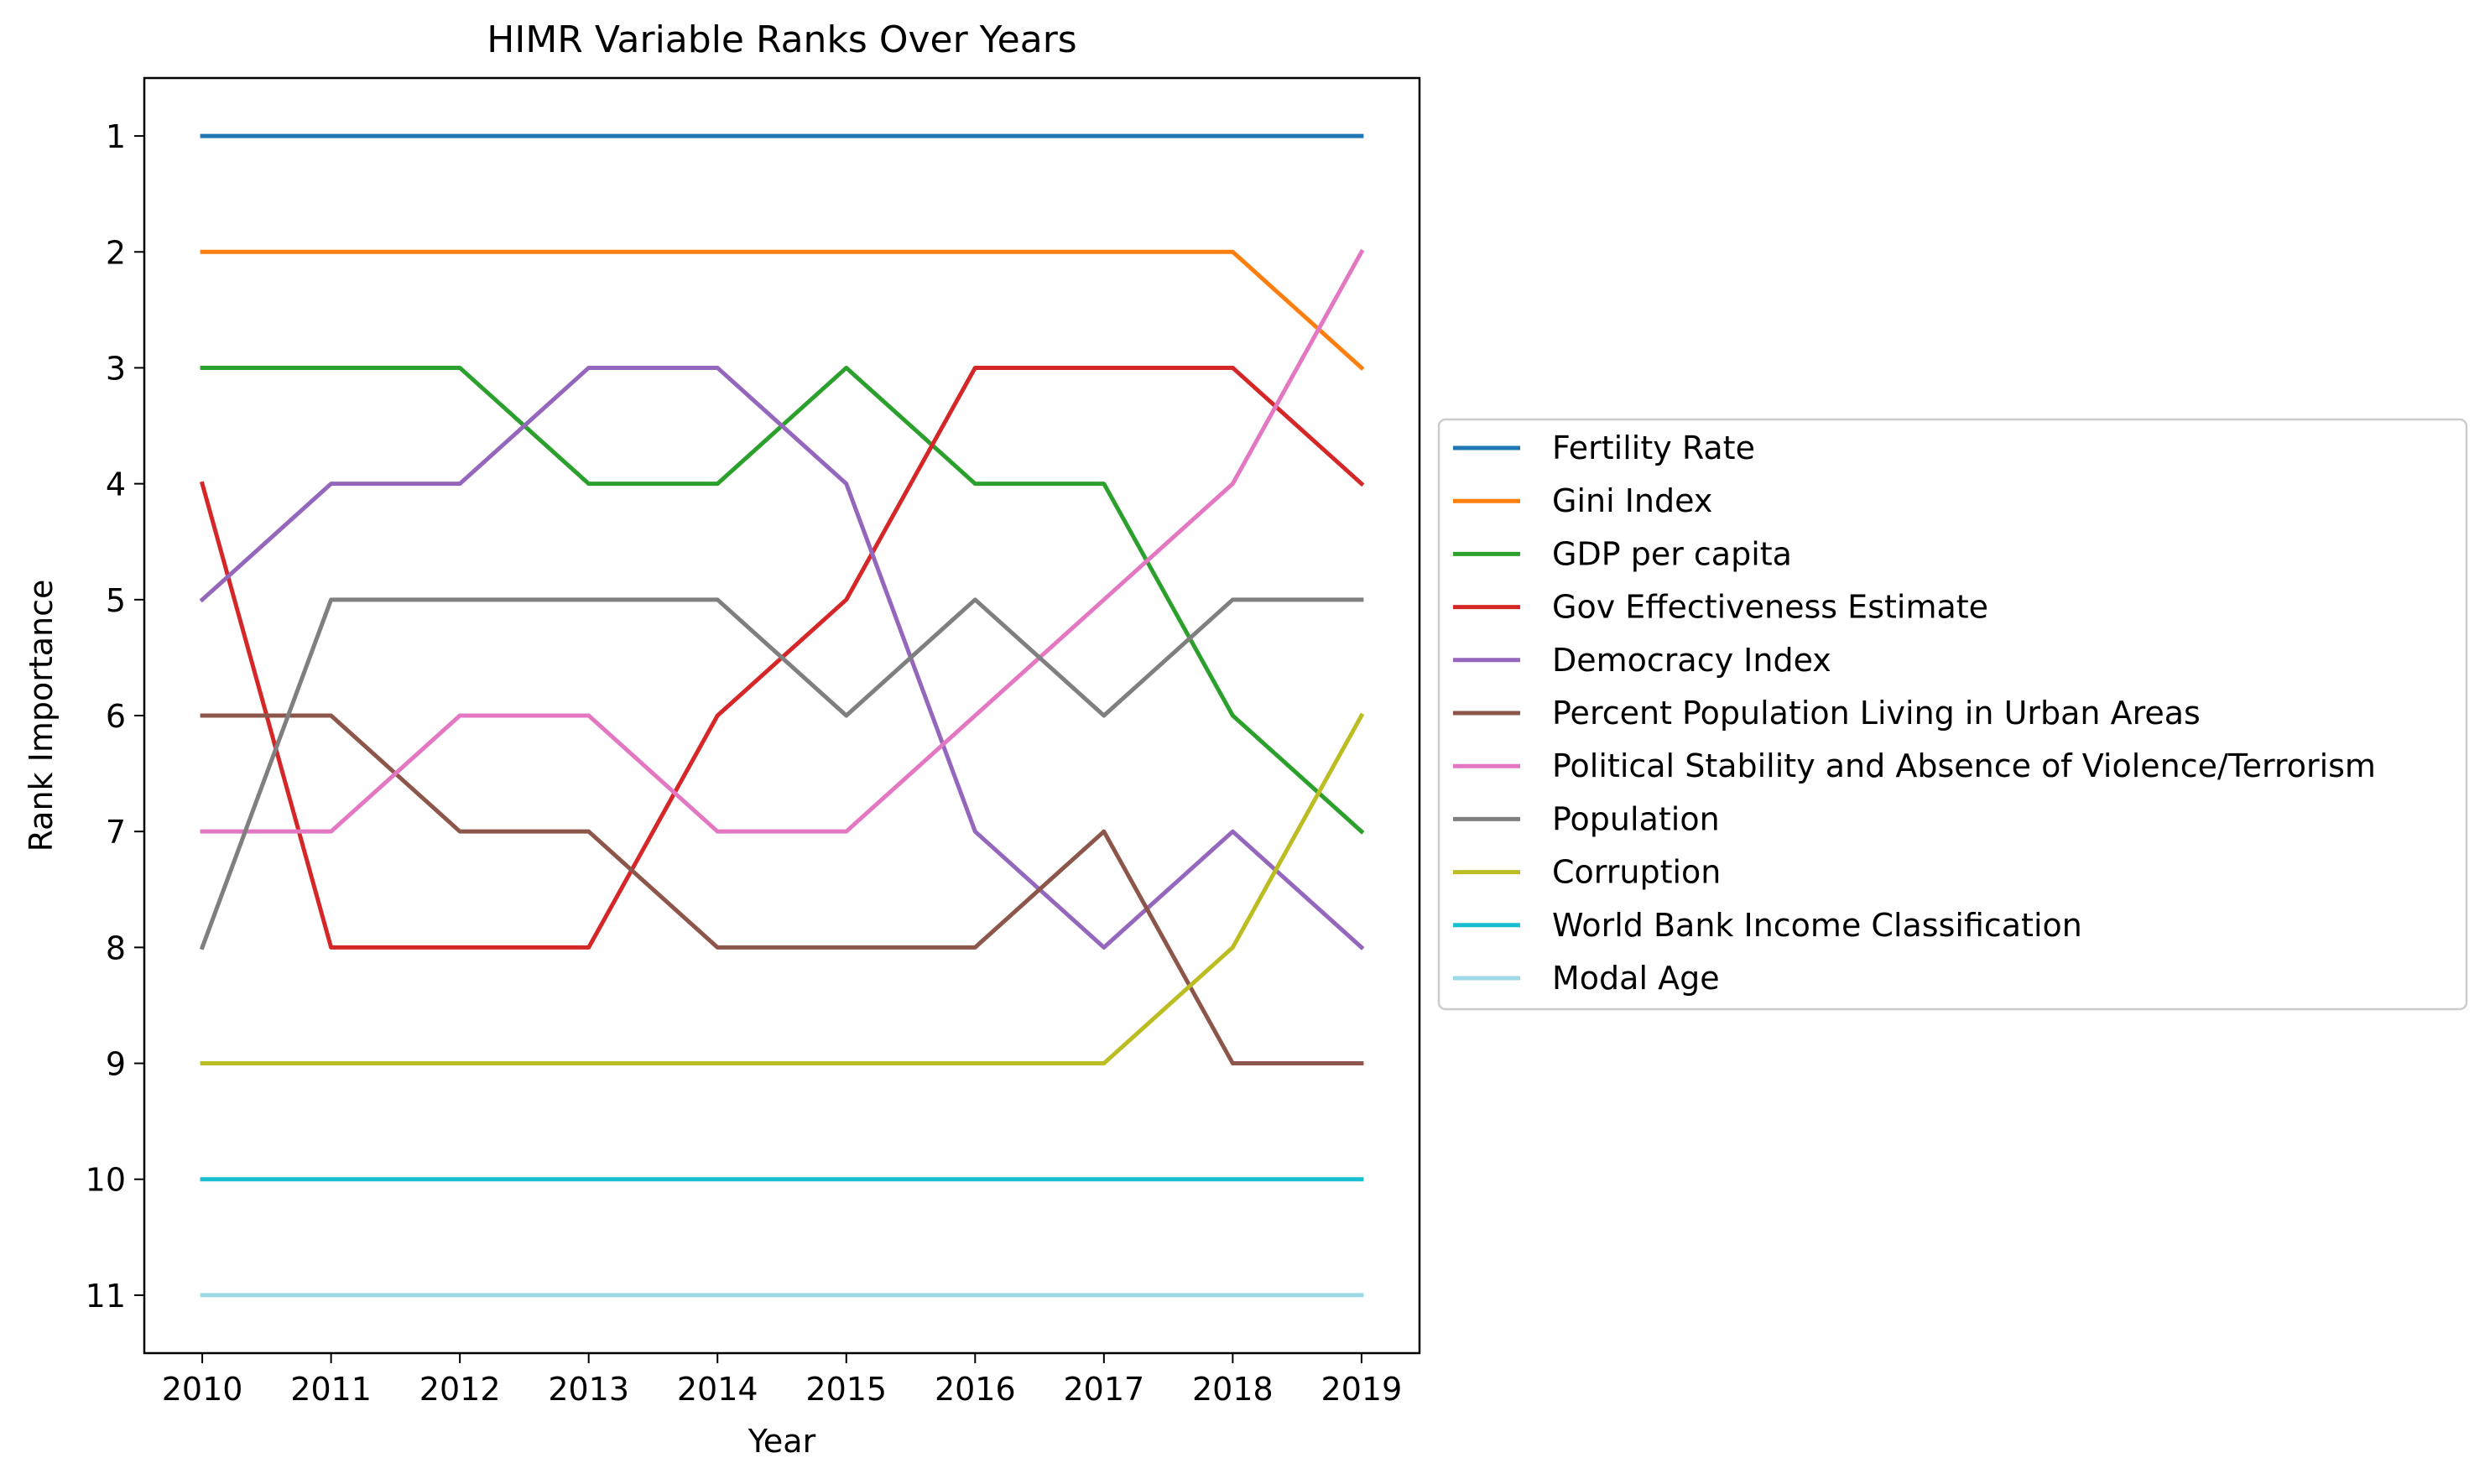 Image resolution: width=2490 pixels, height=1484 pixels. Describe the element at coordinates (116, 252) in the screenshot. I see `y-tick-label: 2` at that location.